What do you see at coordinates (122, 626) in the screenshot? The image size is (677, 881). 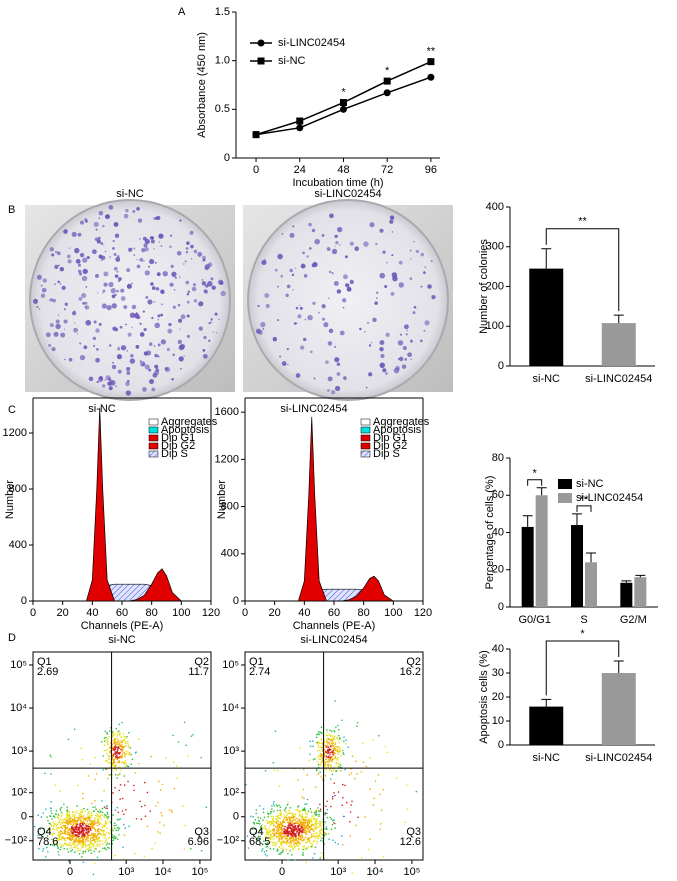 I see `x-axis-label: Channels (PE-A)` at bounding box center [122, 626].